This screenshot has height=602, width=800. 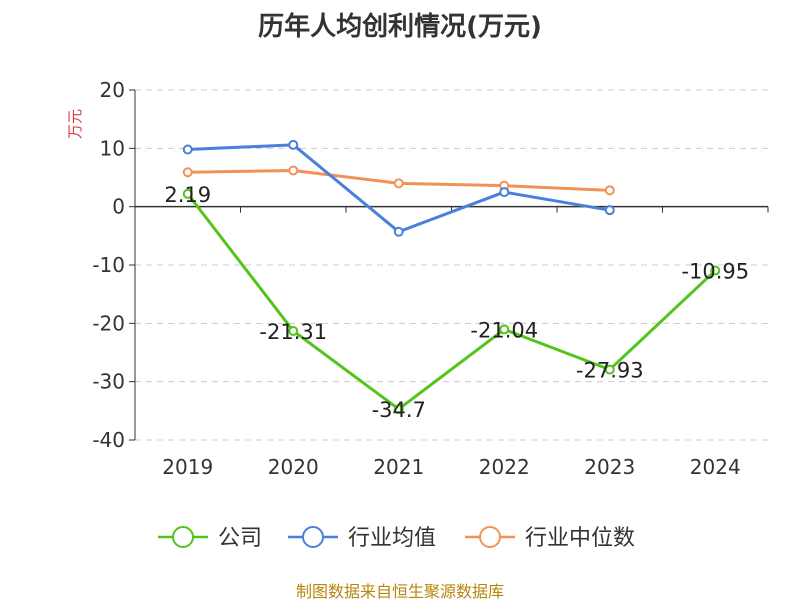 I want to click on data-label: -10.95, so click(x=715, y=272).